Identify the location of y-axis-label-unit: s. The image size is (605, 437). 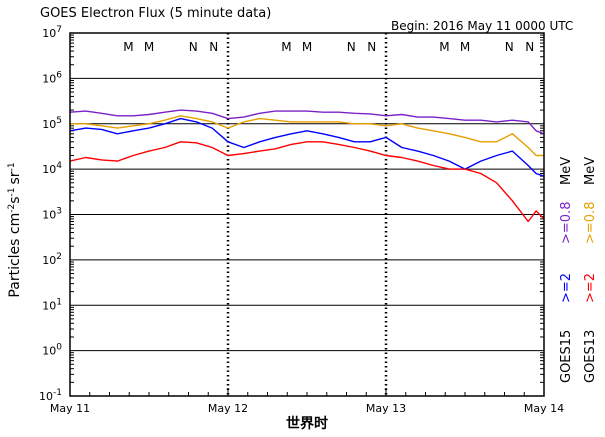
(15, 199).